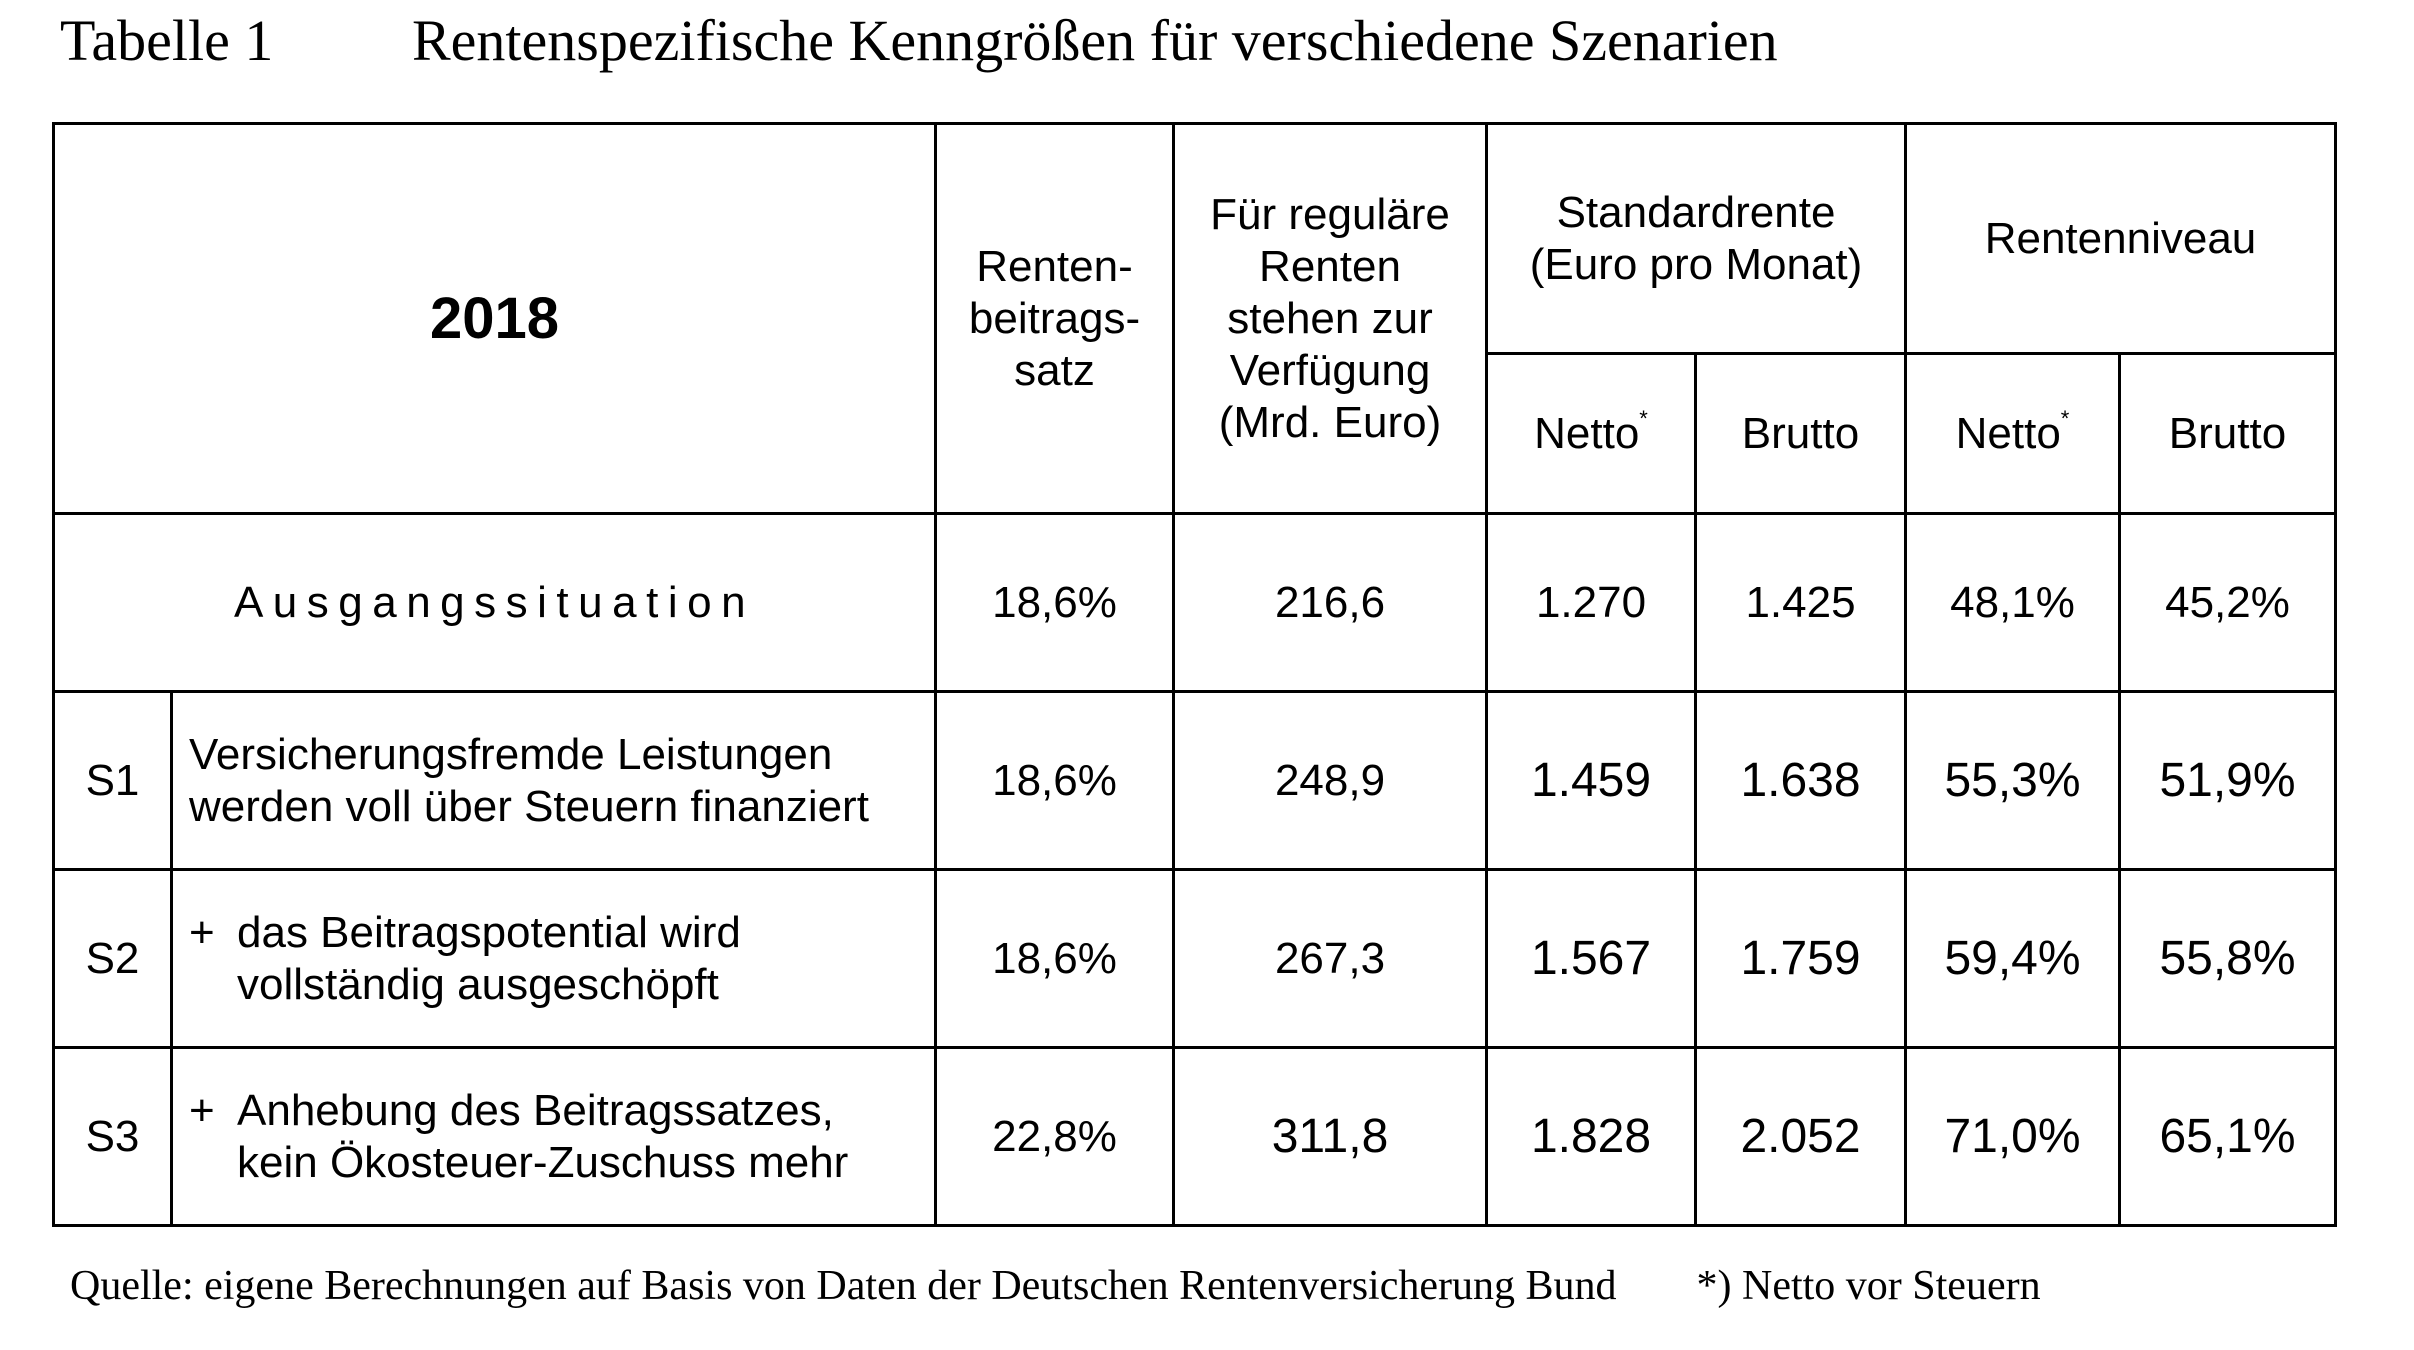 This screenshot has height=1350, width=2414. What do you see at coordinates (1330, 1136) in the screenshot?
I see `cell-verfuegung: 311,8` at bounding box center [1330, 1136].